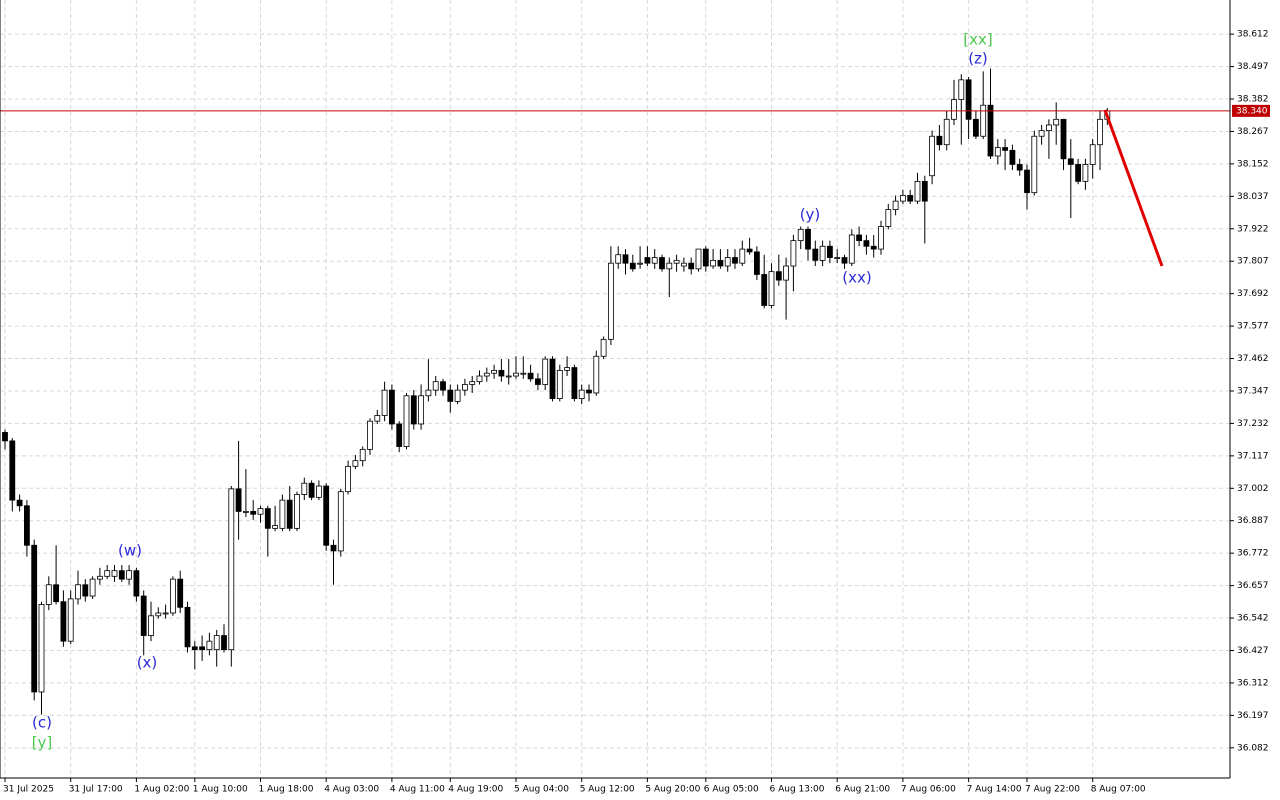 Image resolution: width=1280 pixels, height=800 pixels. I want to click on x-tick-label: 7 Aug 14:00, so click(994, 790).